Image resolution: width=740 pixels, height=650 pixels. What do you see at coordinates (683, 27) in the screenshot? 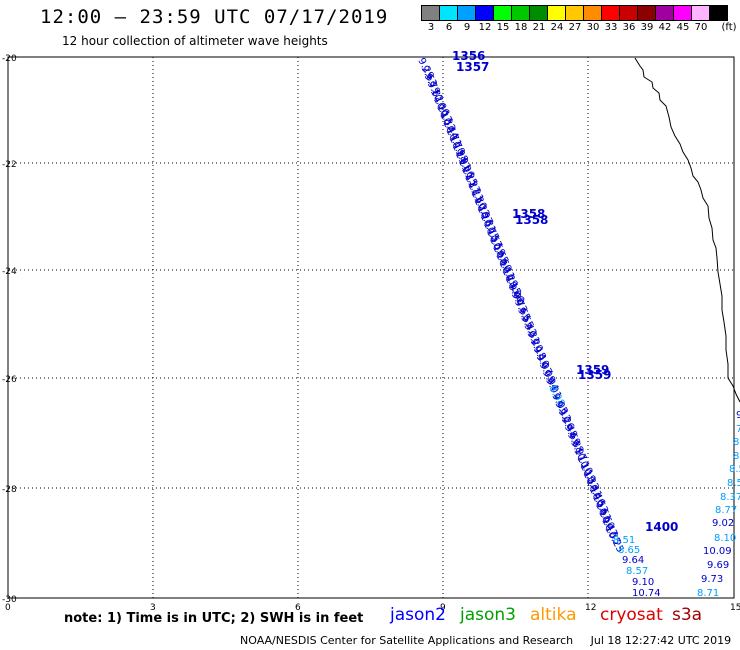
I see `legend-label: 45` at bounding box center [683, 27].